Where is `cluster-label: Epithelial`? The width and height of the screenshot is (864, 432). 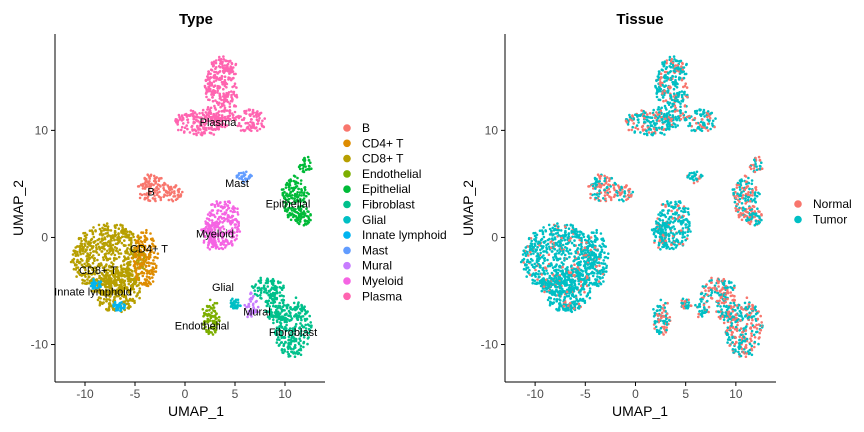
cluster-label: Epithelial is located at coordinates (288, 205).